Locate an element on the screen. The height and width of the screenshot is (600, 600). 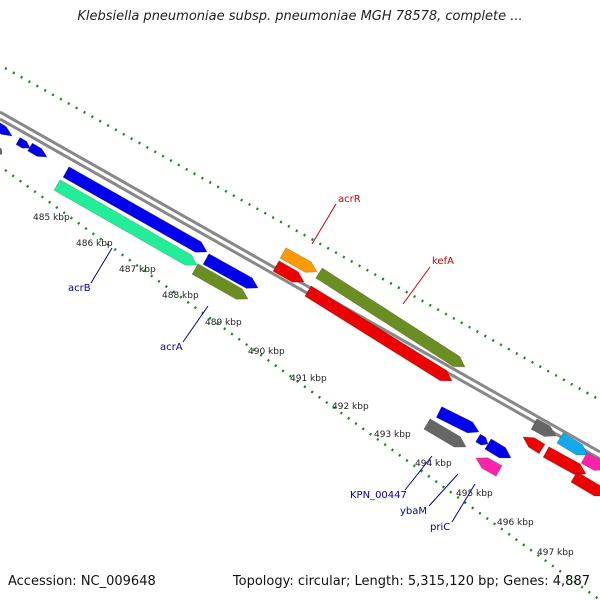
tick-label: 492 kbp is located at coordinates (350, 407).